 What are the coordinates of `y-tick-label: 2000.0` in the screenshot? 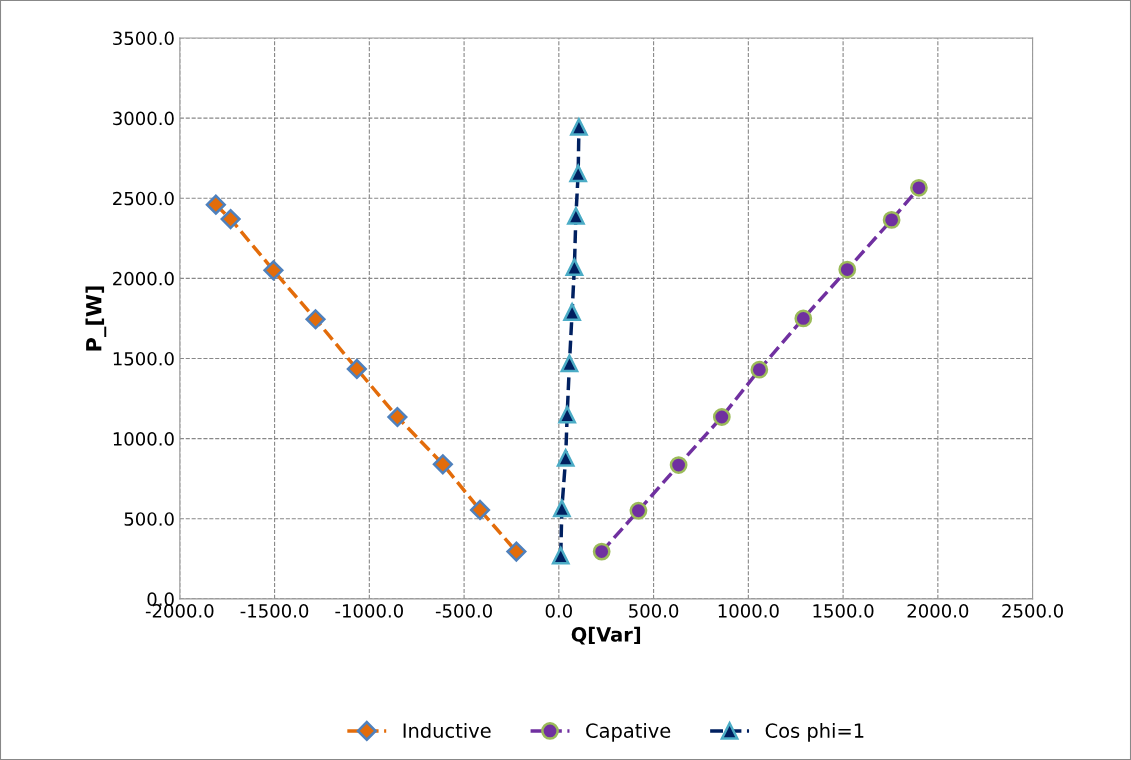 It's located at (143, 278).